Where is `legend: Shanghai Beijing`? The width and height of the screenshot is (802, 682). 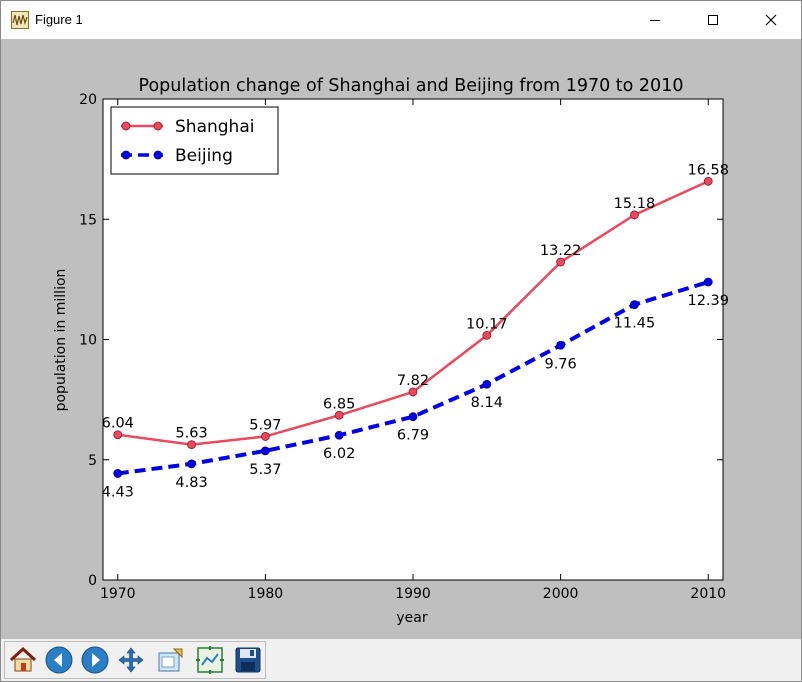 legend: Shanghai Beijing is located at coordinates (194, 140).